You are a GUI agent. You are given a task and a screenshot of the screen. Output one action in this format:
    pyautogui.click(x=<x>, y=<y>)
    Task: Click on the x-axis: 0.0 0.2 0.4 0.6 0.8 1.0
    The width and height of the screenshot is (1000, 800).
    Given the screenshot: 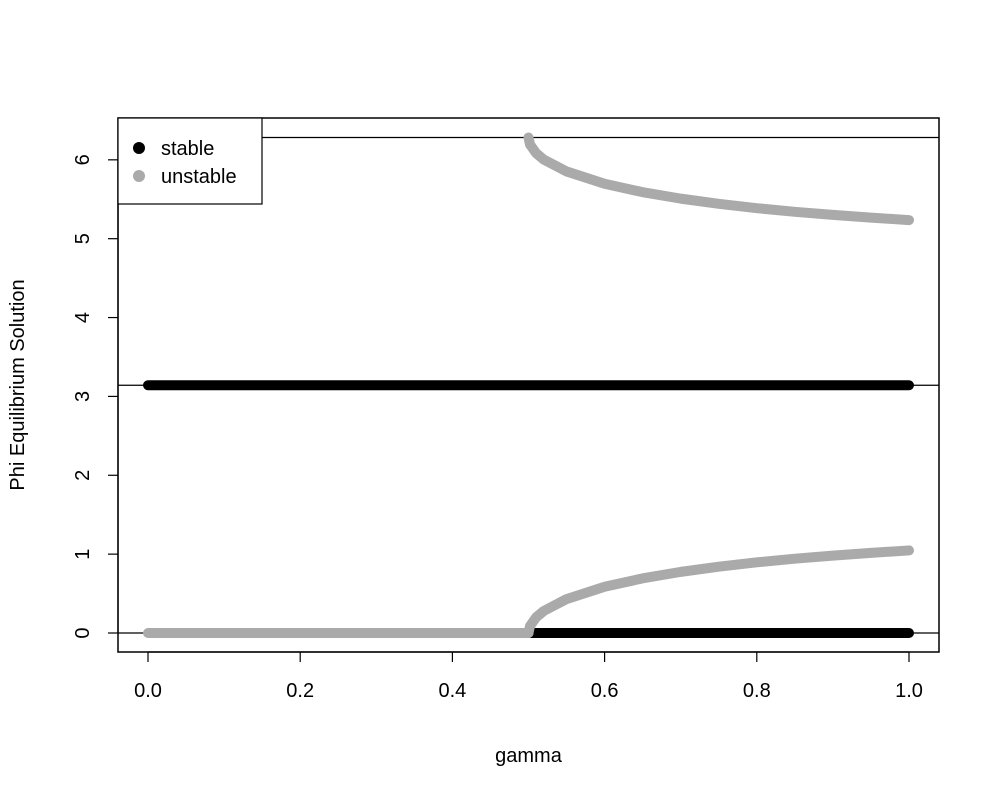 What is the action you would take?
    pyautogui.click(x=528, y=676)
    